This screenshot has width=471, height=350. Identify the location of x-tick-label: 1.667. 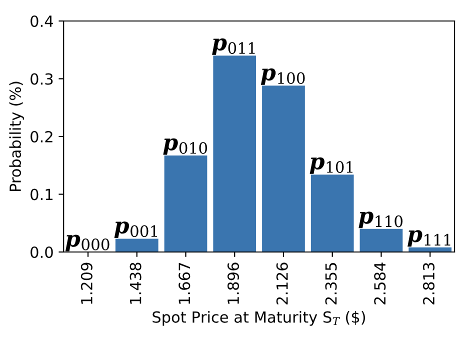
(184, 283).